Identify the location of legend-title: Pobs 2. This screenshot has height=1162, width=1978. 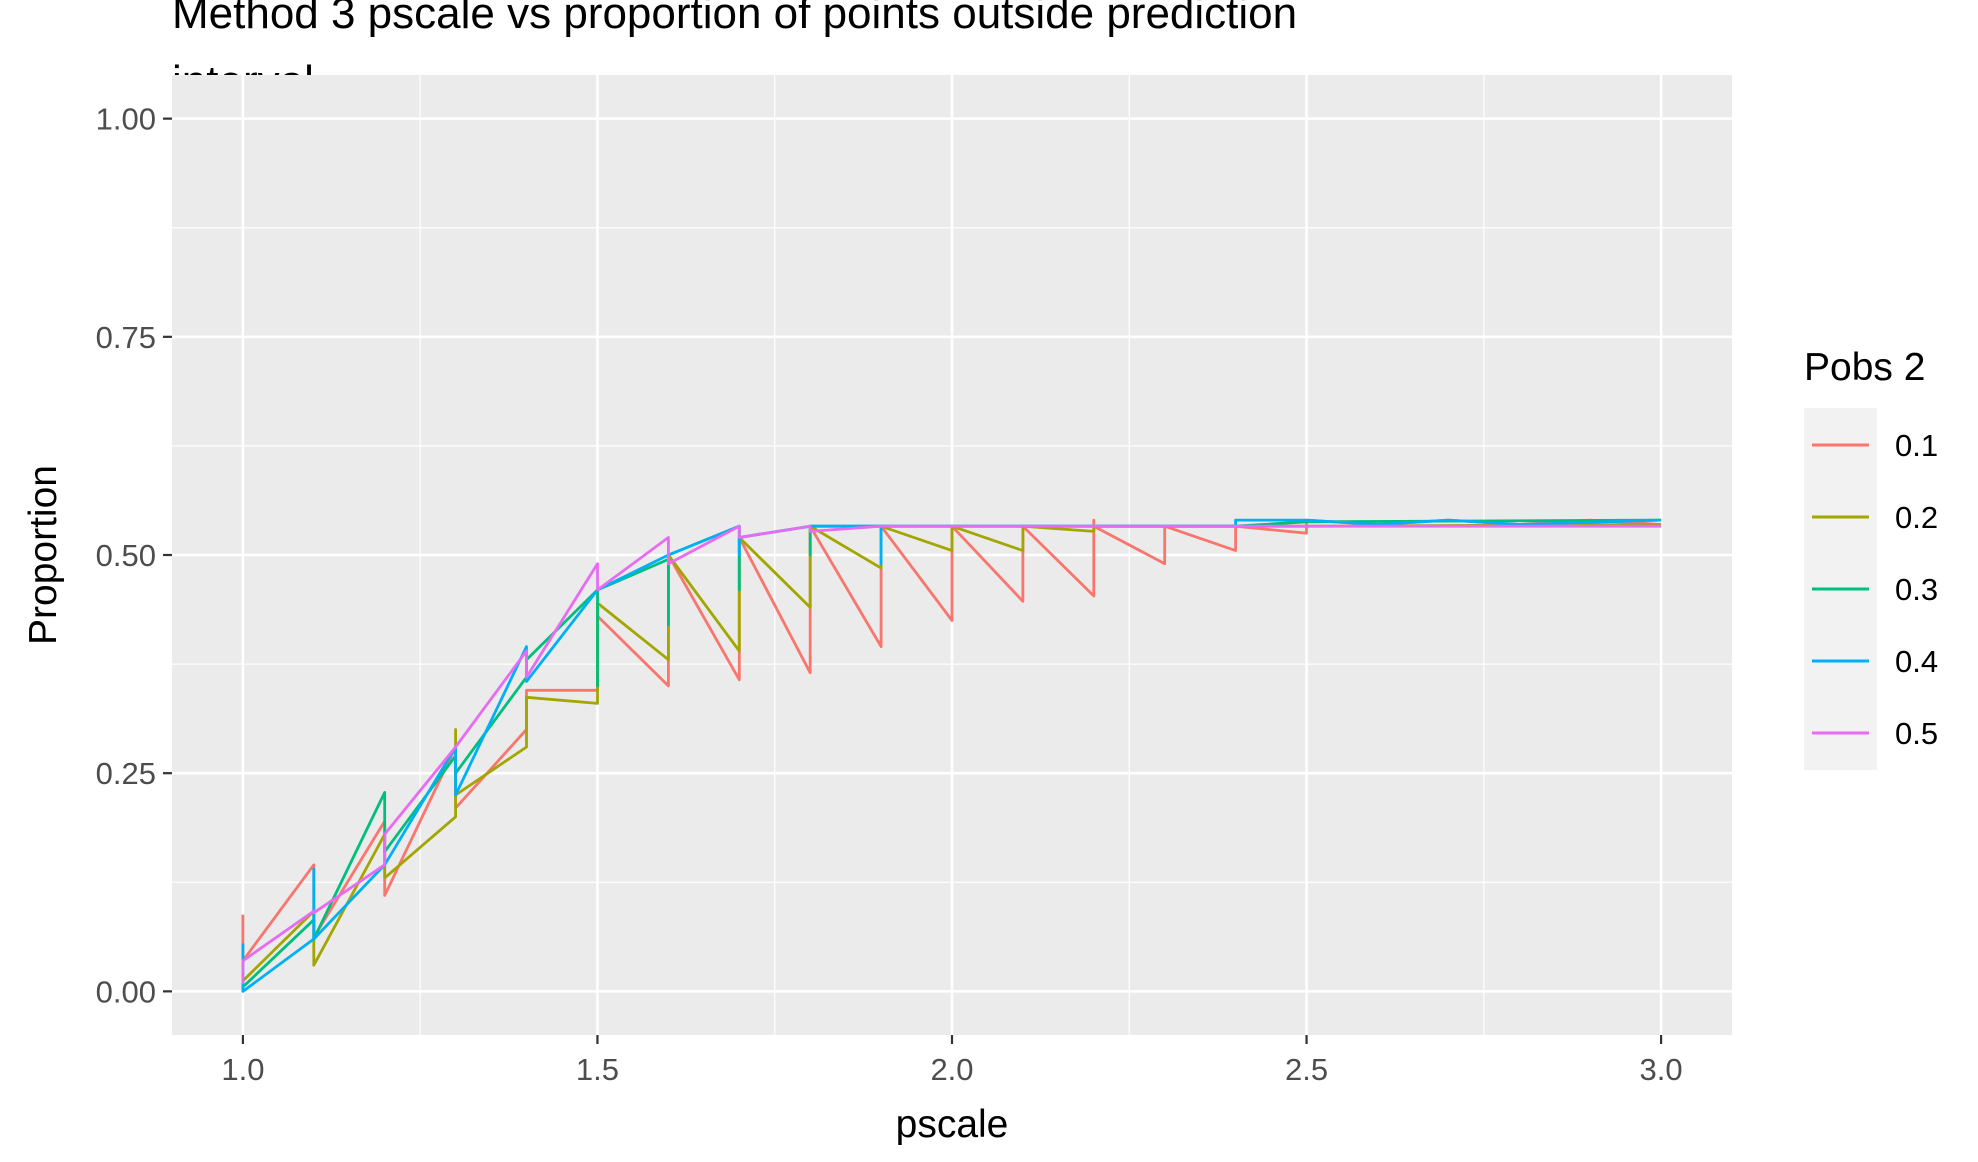
(1864, 367).